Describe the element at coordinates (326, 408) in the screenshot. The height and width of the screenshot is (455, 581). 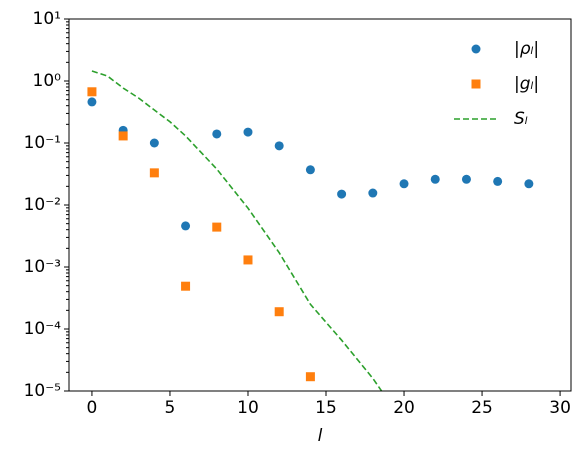
I see `x-tick-label: 15` at that location.